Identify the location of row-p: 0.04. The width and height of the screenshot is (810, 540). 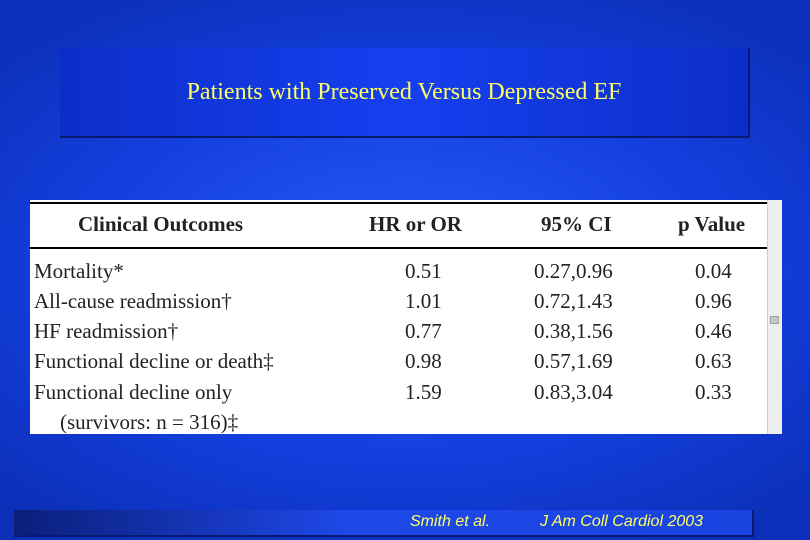
(713, 271).